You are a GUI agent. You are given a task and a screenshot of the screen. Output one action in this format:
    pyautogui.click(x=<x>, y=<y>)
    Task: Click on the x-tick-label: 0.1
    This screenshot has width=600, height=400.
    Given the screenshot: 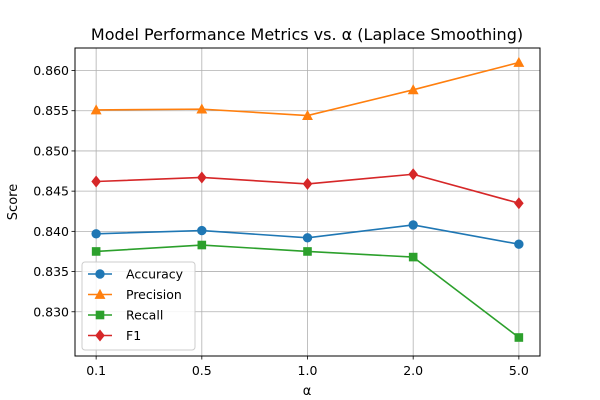 What is the action you would take?
    pyautogui.click(x=96, y=370)
    